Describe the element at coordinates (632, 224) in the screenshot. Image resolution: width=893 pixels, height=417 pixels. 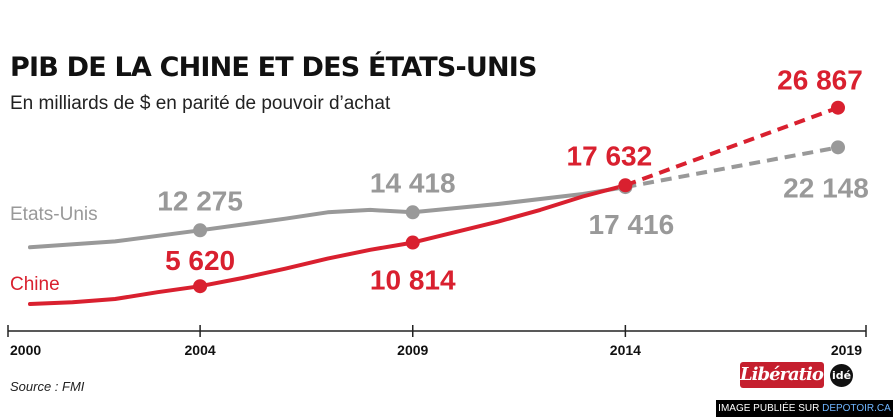
I see `etats-unis-value-label-2014: 17 416` at that location.